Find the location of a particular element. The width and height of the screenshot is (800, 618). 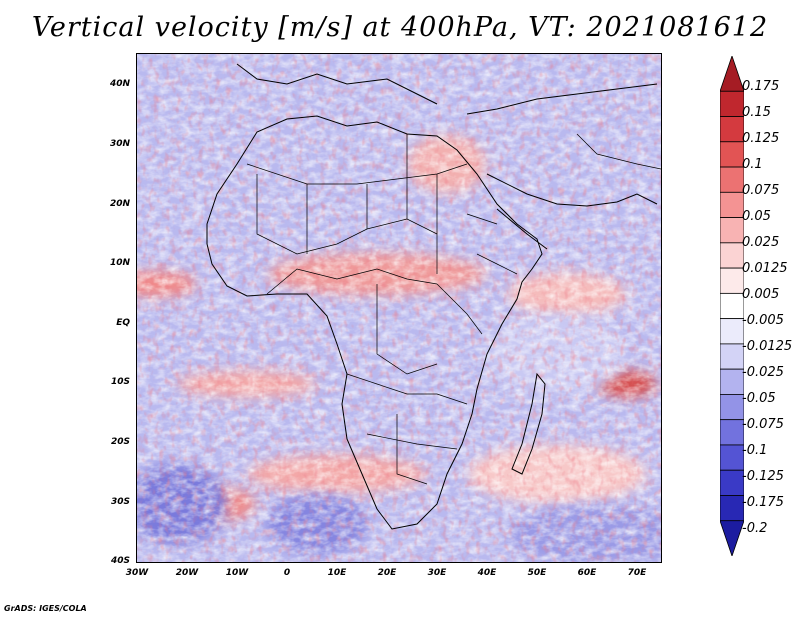

lat-tick-10s: 10S is located at coordinates (120, 382).